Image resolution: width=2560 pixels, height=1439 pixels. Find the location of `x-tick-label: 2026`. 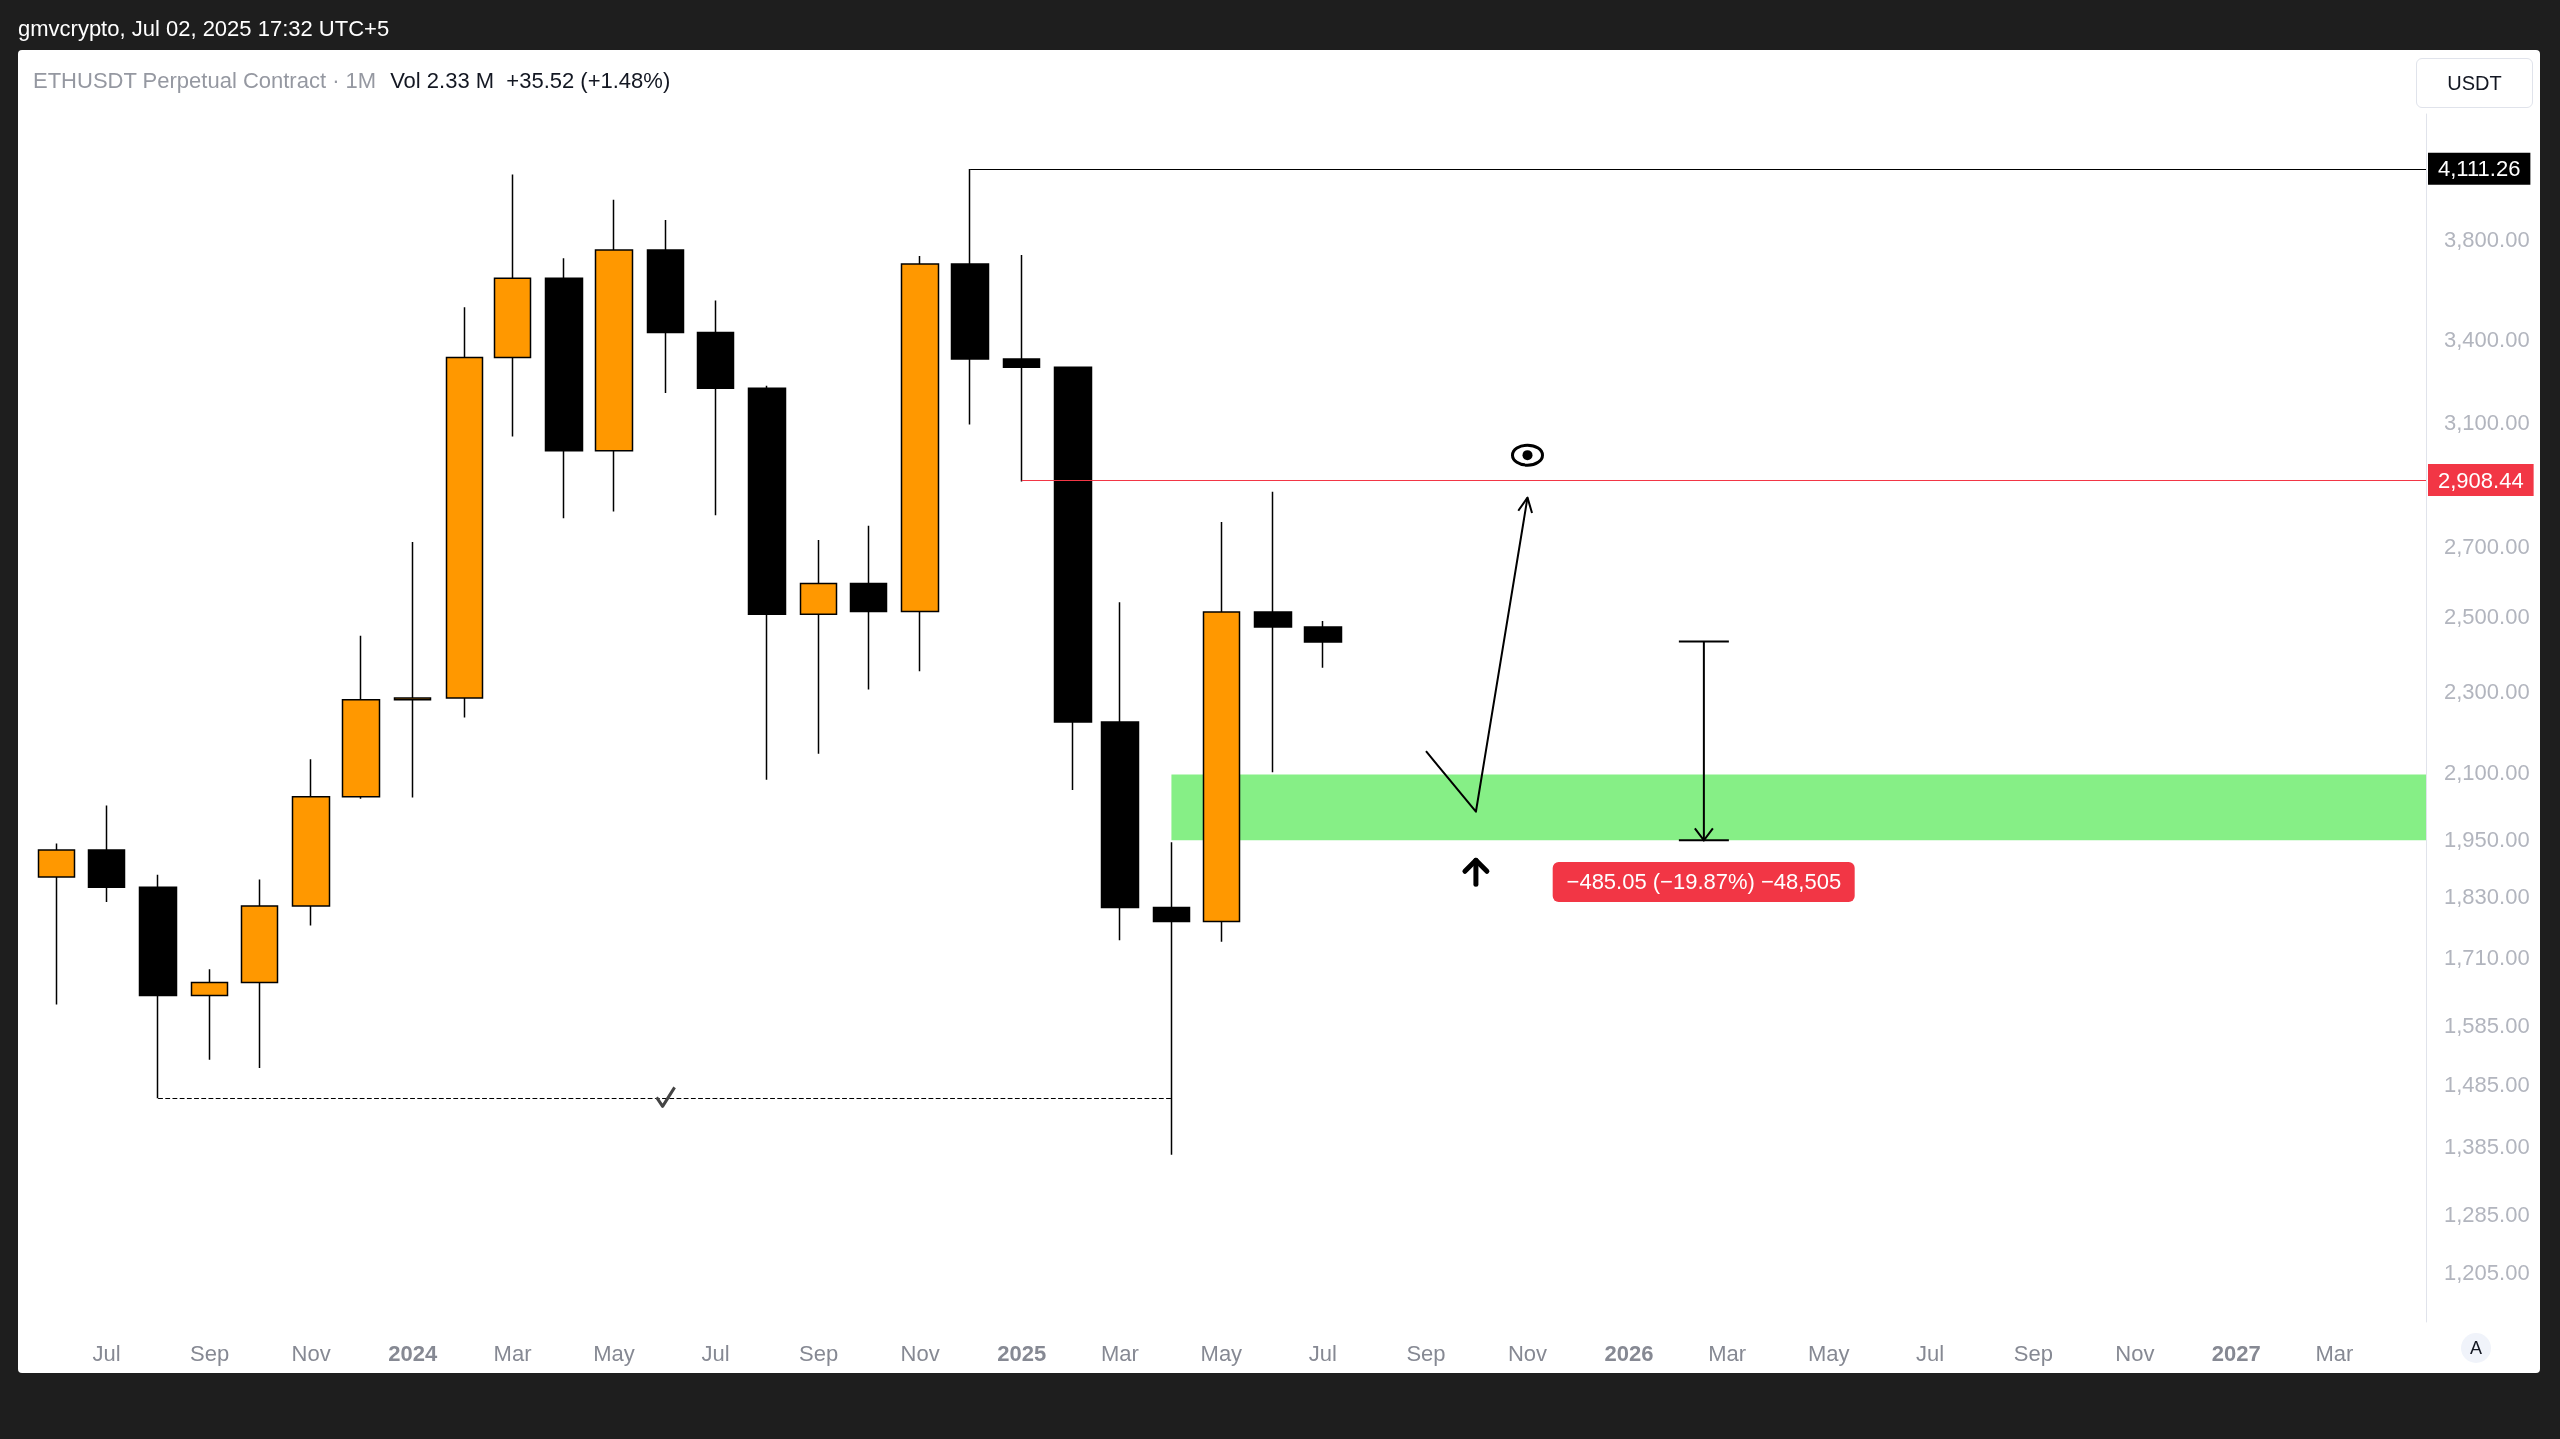

x-tick-label: 2026 is located at coordinates (1629, 1353).